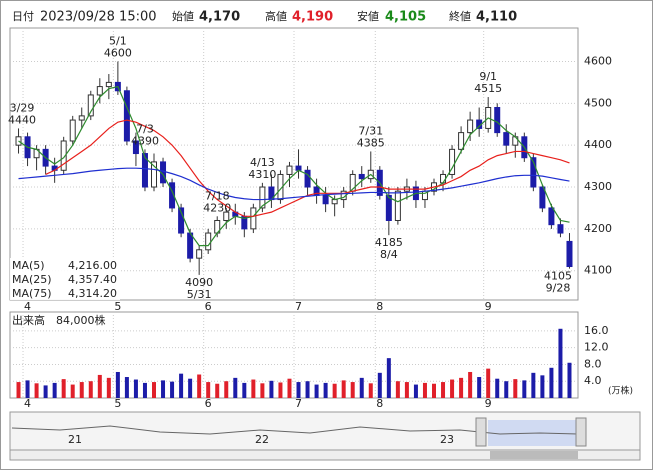 This screenshot has height=474, width=653. Describe the element at coordinates (262, 162) in the screenshot. I see `annotation-date: 4/13` at that location.